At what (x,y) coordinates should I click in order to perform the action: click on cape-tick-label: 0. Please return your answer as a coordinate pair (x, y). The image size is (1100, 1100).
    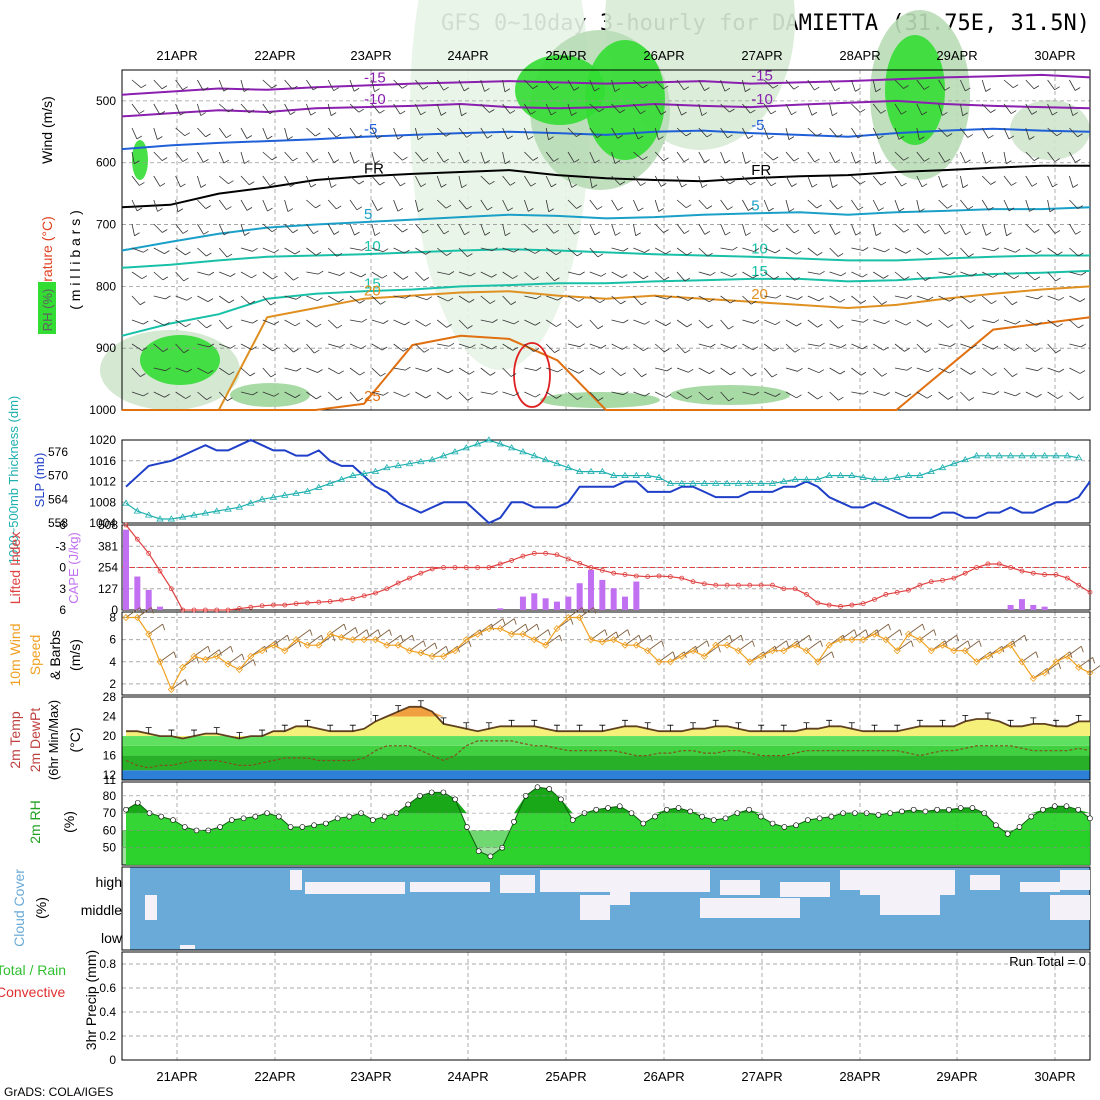
    Looking at the image, I should click on (114, 610).